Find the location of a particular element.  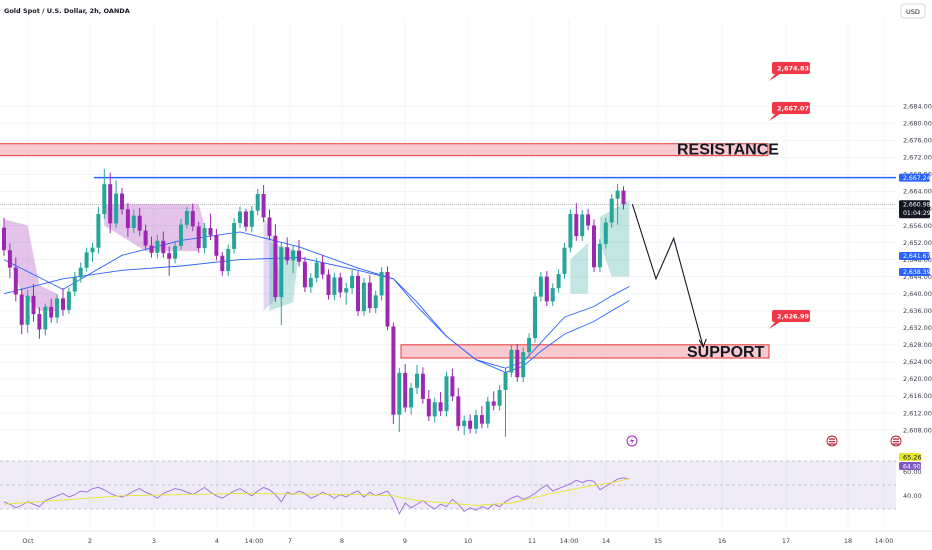

resistance-zone is located at coordinates (384, 150).